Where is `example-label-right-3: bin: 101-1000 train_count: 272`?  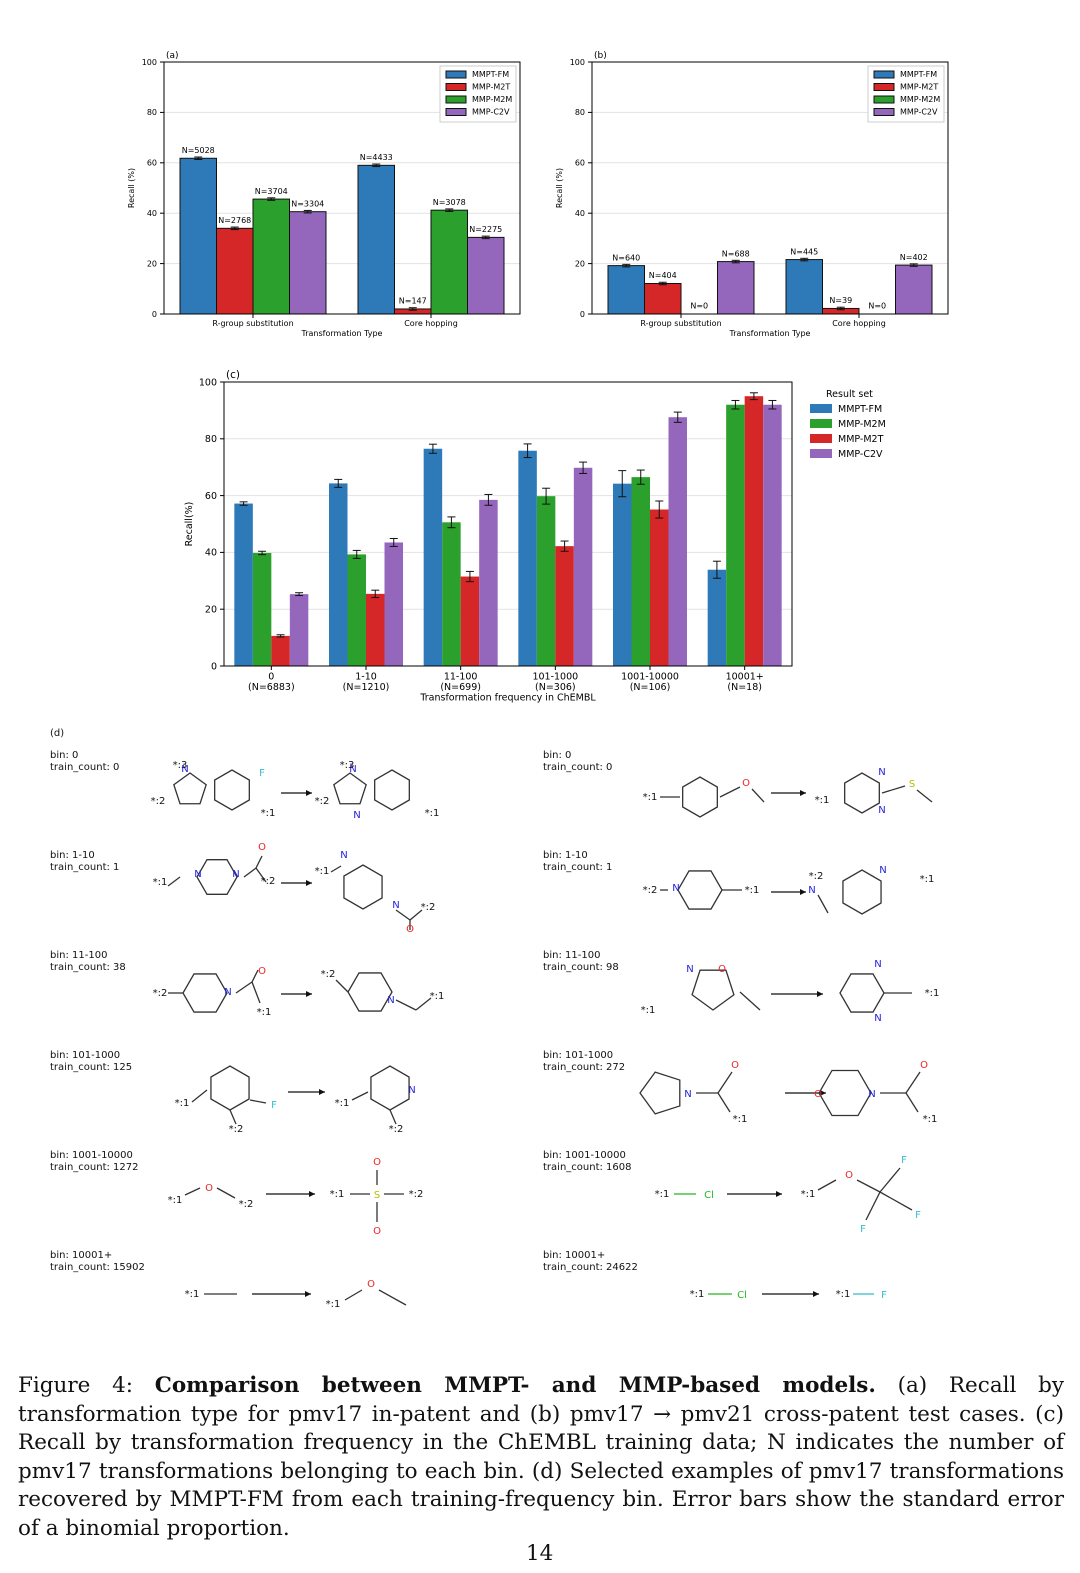 example-label-right-3: bin: 101-1000 train_count: 272 is located at coordinates (584, 1061).